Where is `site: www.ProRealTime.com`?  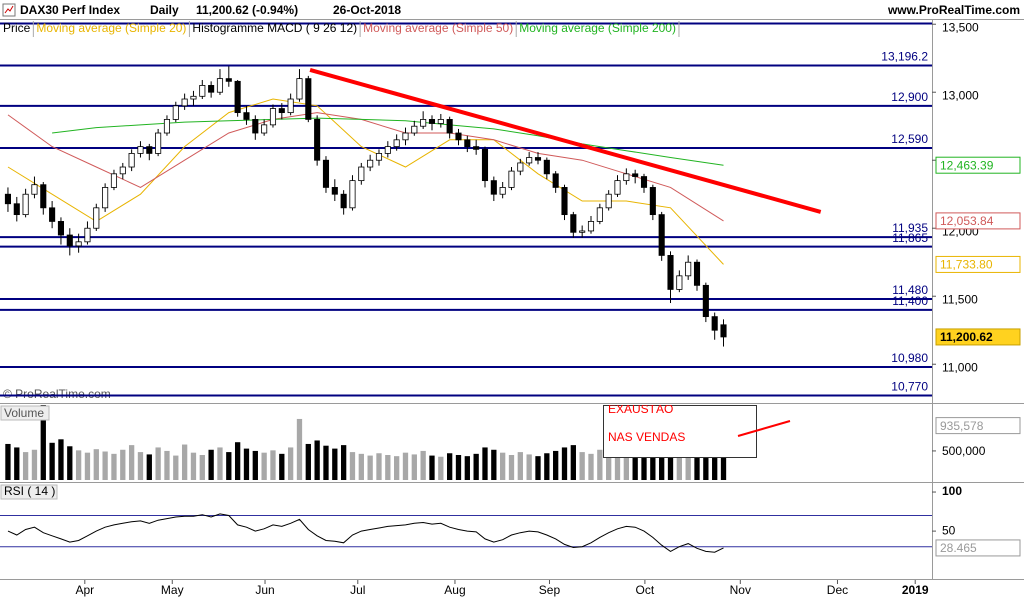 site: www.ProRealTime.com is located at coordinates (953, 10).